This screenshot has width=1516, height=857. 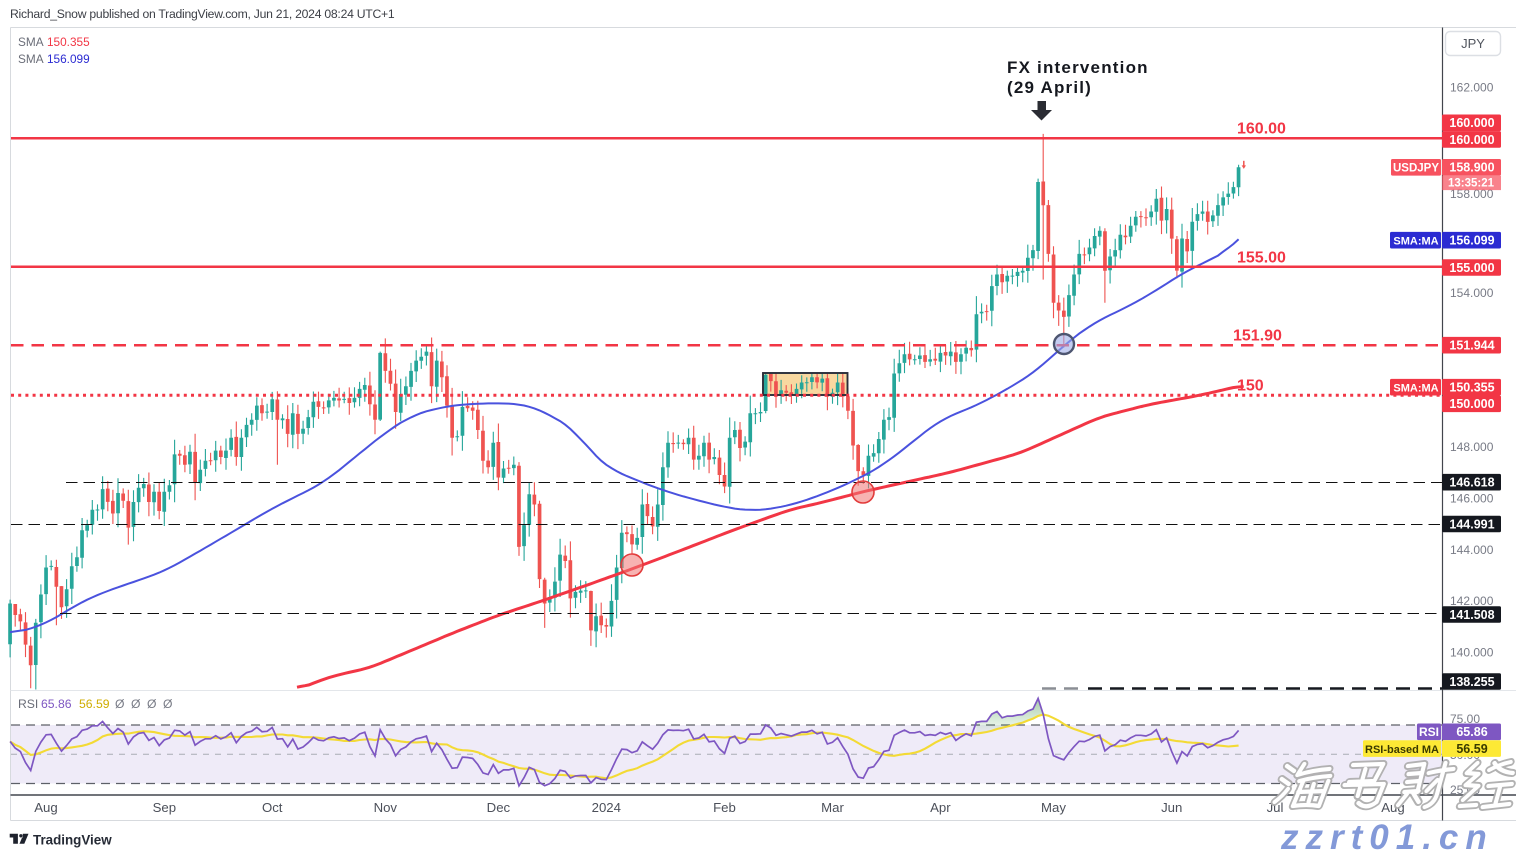 What do you see at coordinates (940, 807) in the screenshot?
I see `svg-text: Apr` at bounding box center [940, 807].